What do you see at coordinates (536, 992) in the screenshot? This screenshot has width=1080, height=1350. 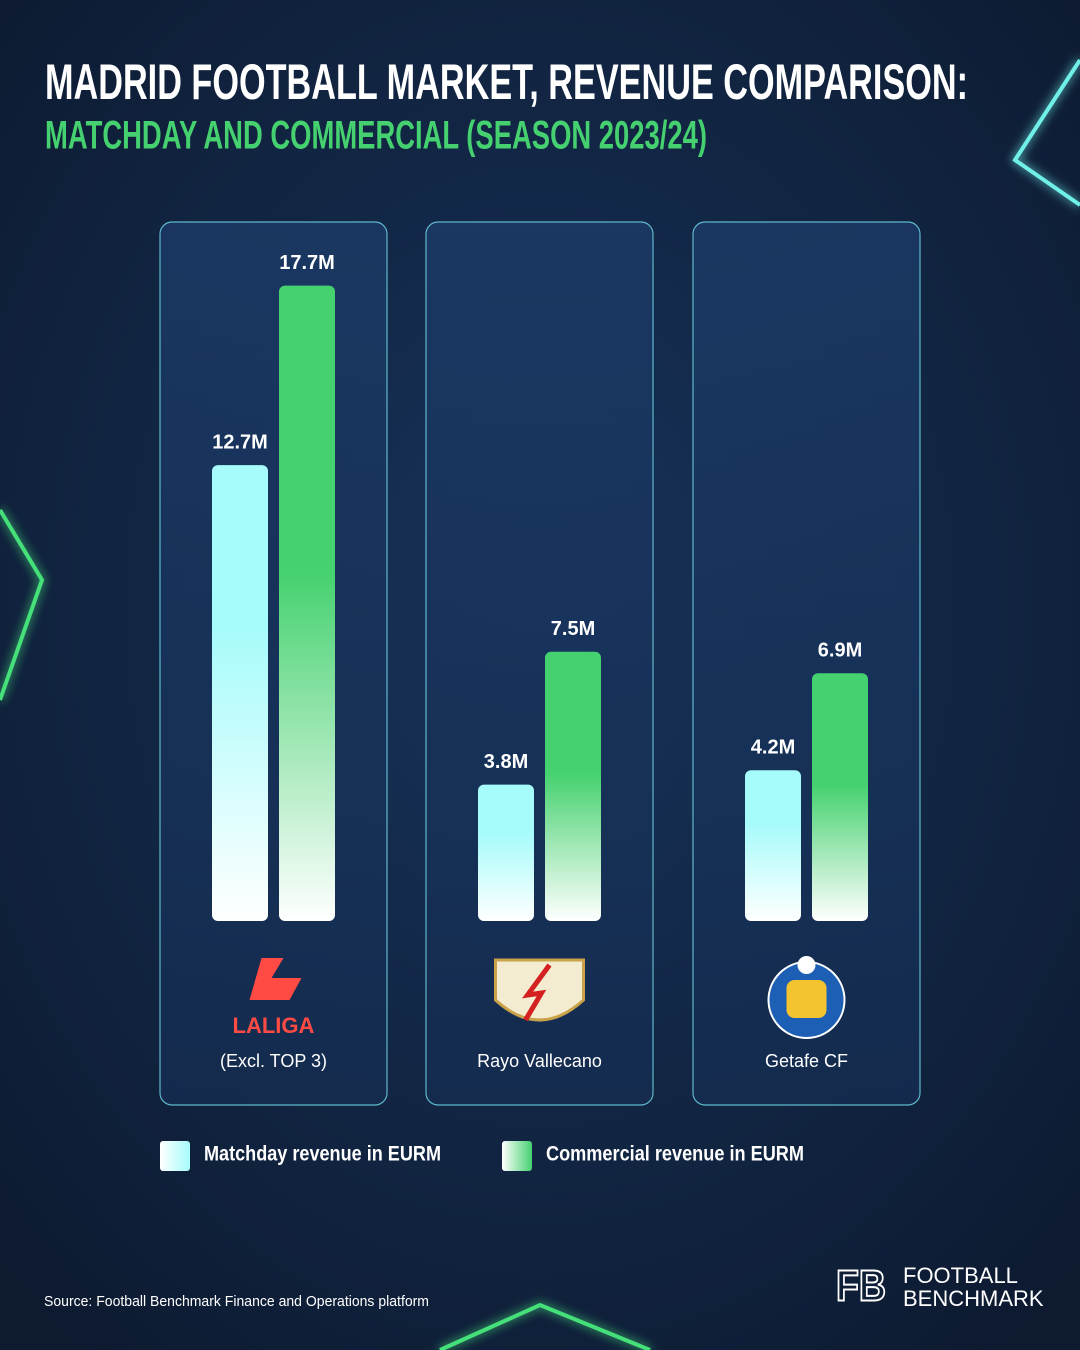 I see `logo-stripe` at bounding box center [536, 992].